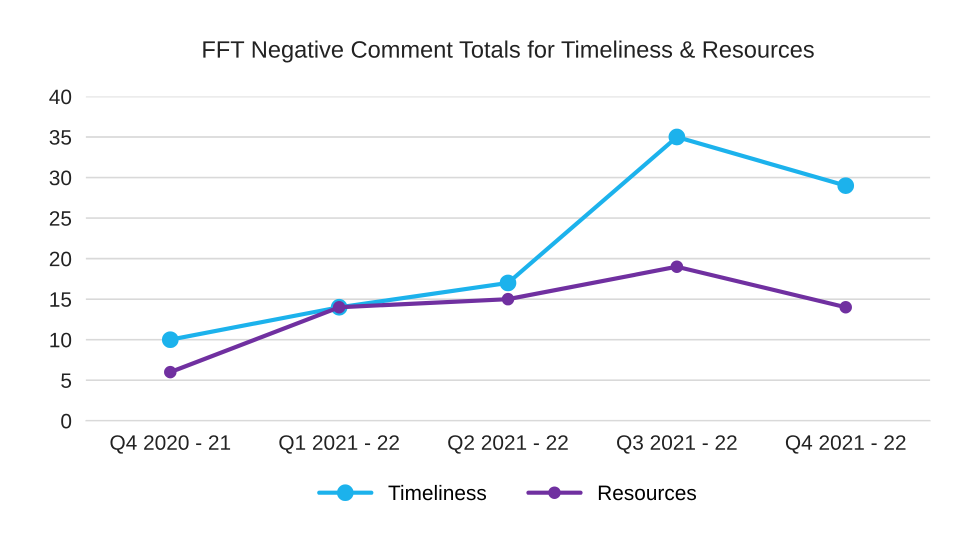  Describe the element at coordinates (677, 444) in the screenshot. I see `x-tick-label: Q3 2021 - 22` at that location.